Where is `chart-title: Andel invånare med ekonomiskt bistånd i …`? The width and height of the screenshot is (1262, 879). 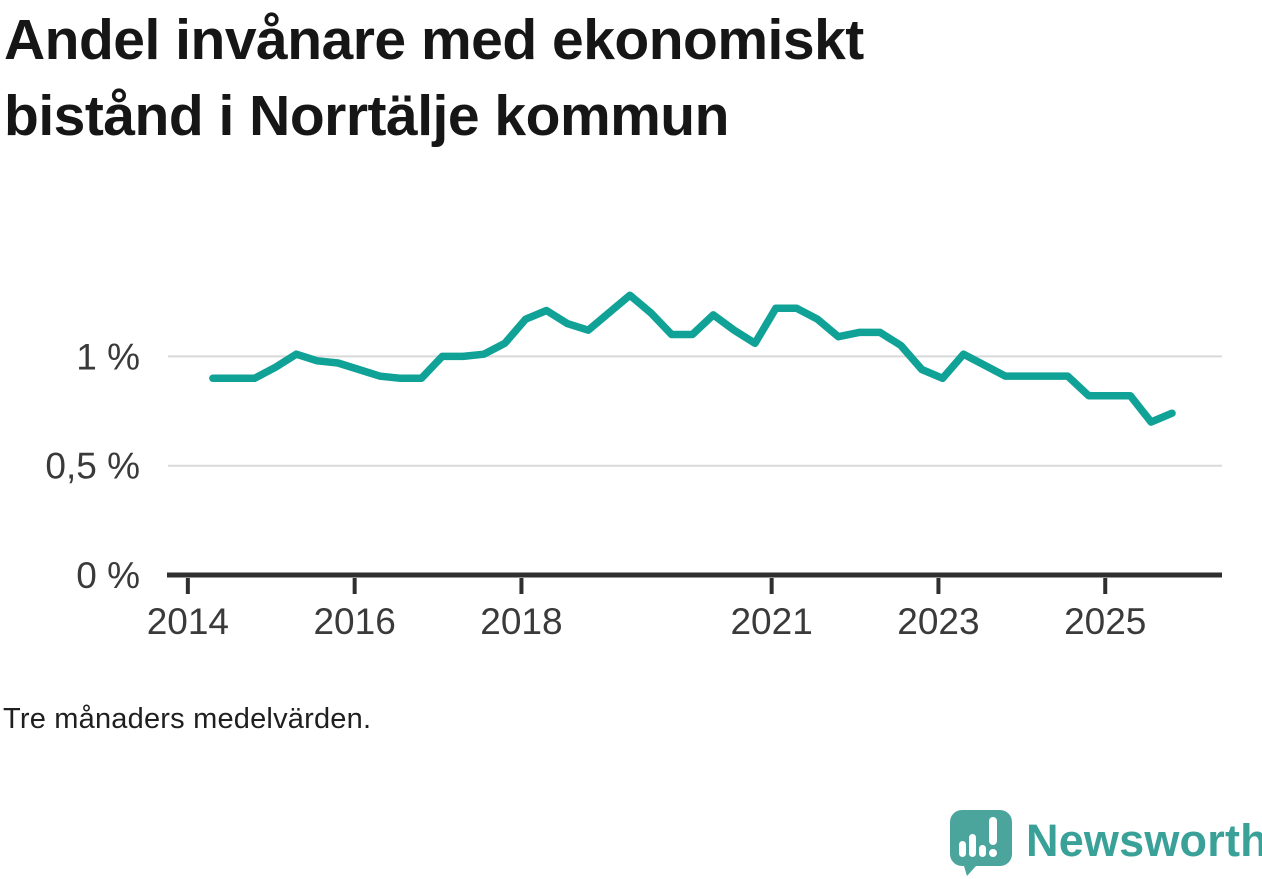
chart-title: Andel invånare med ekonomiskt bistånd i … is located at coordinates (434, 78).